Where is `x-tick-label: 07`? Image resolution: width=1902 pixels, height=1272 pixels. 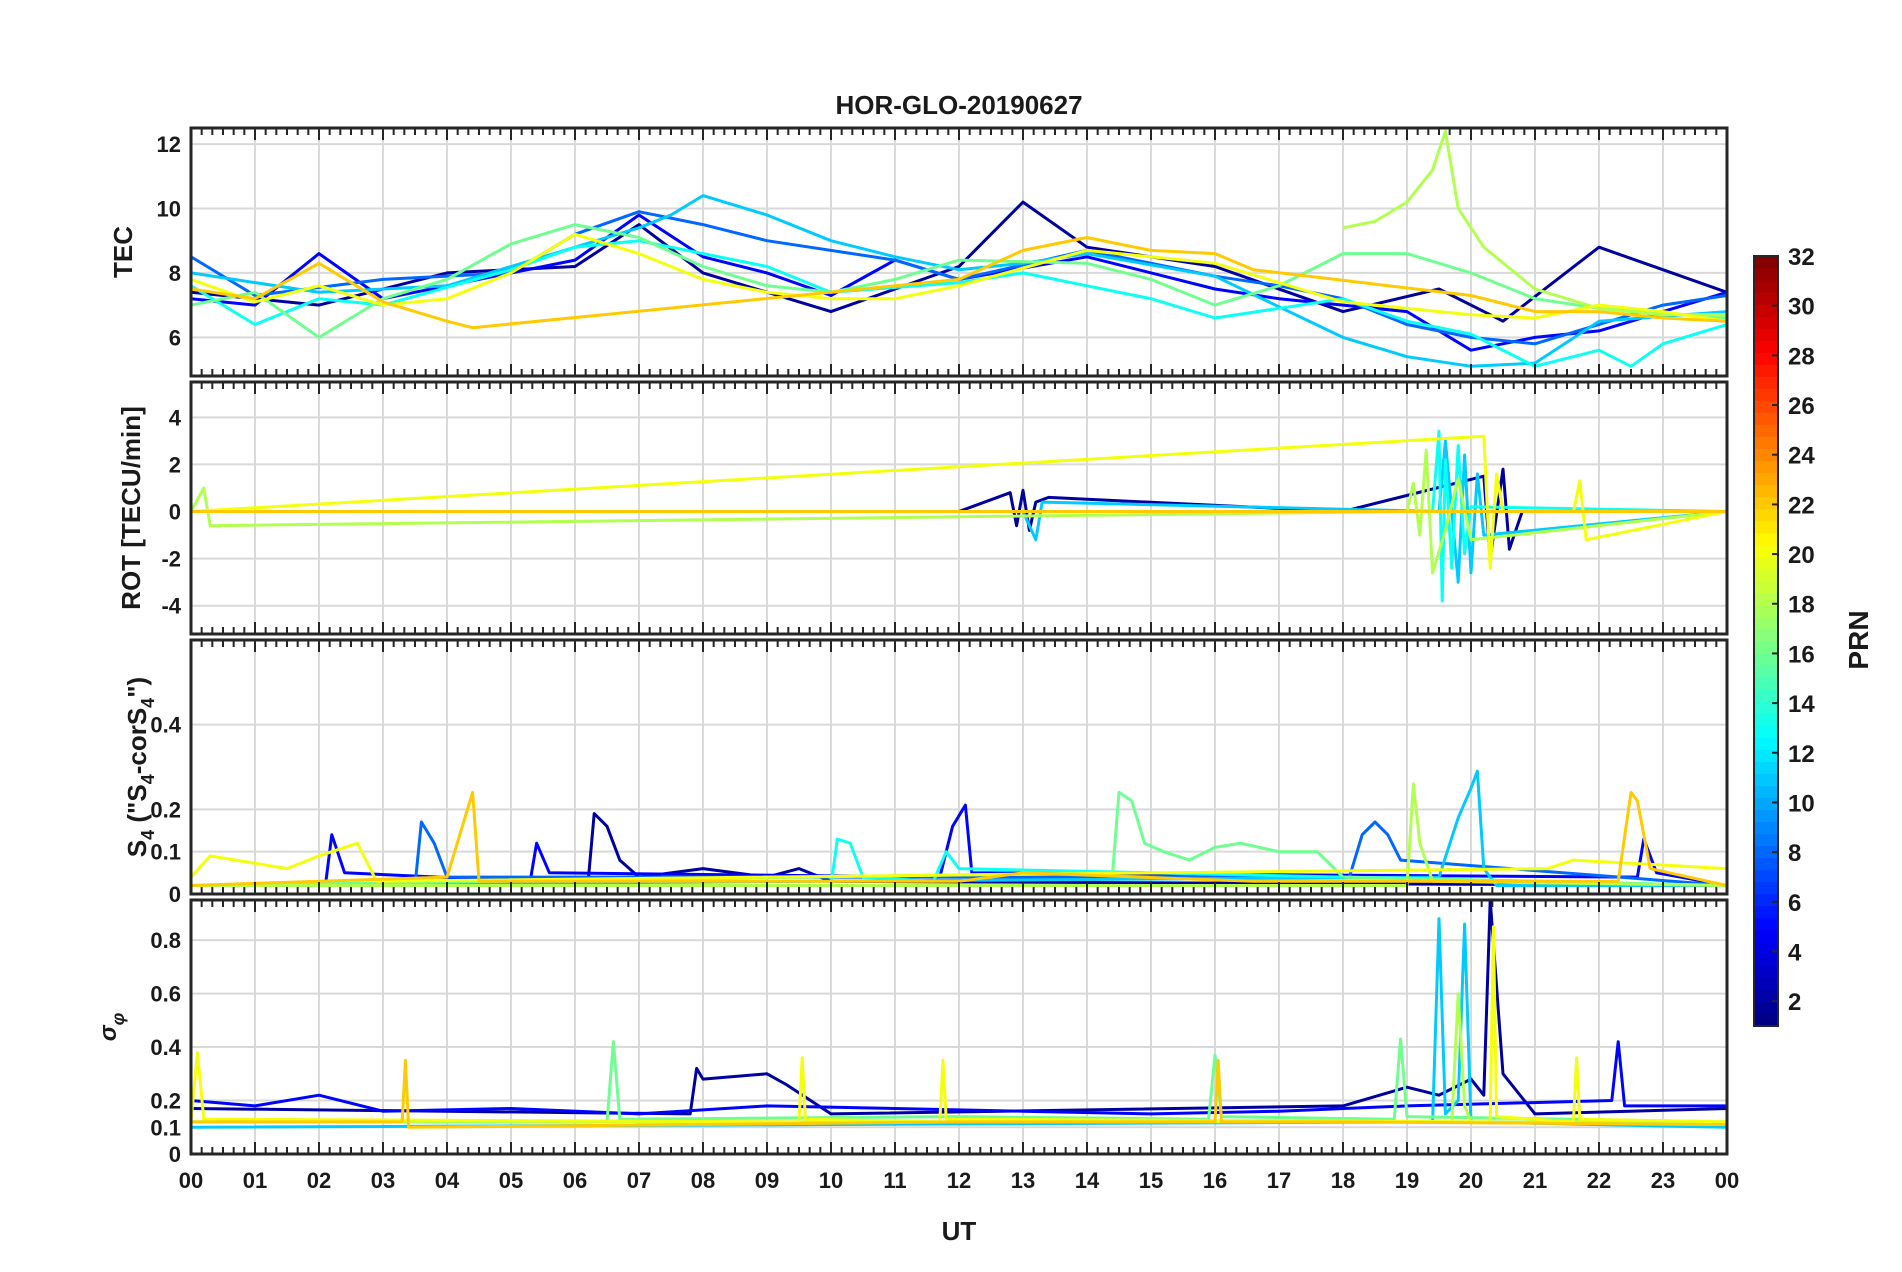 x-tick-label: 07 is located at coordinates (639, 1180).